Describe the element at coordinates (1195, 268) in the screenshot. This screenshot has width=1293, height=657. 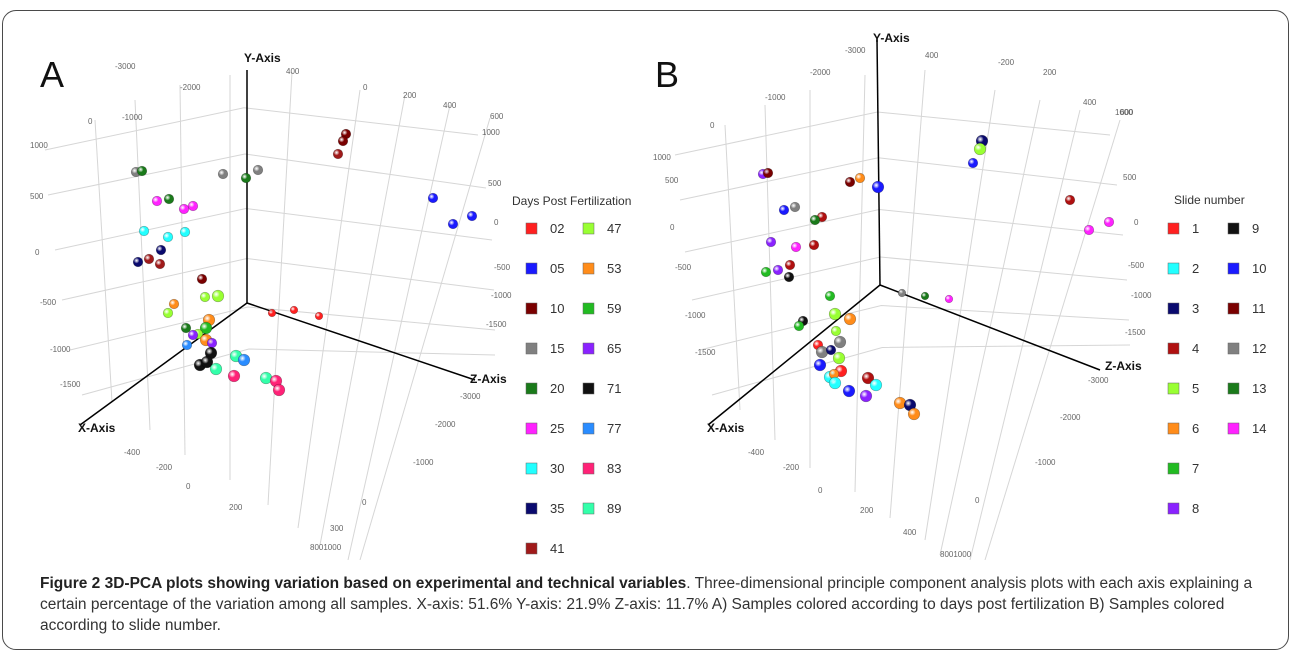
I see `legend-label: 2` at that location.